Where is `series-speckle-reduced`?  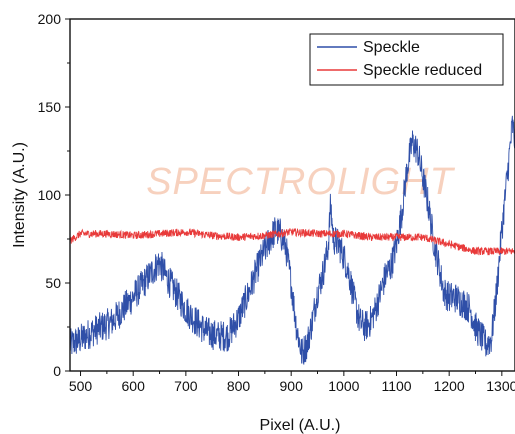 series-speckle-reduced is located at coordinates (292, 242).